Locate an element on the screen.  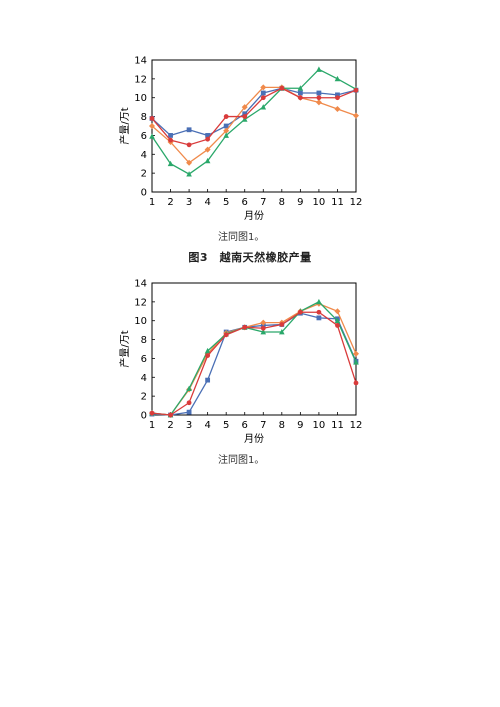
chart-2-note: 注同图1。 is located at coordinates (241, 460).